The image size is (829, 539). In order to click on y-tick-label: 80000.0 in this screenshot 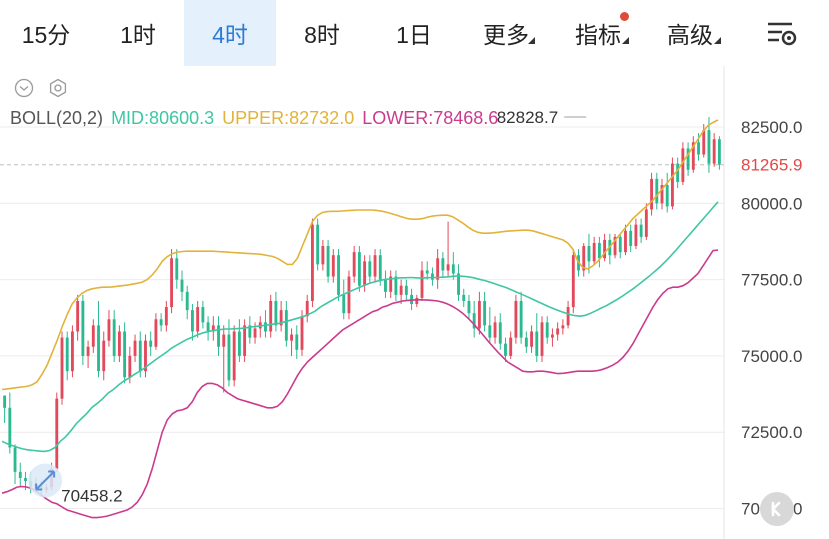, I will do `click(771, 203)`.